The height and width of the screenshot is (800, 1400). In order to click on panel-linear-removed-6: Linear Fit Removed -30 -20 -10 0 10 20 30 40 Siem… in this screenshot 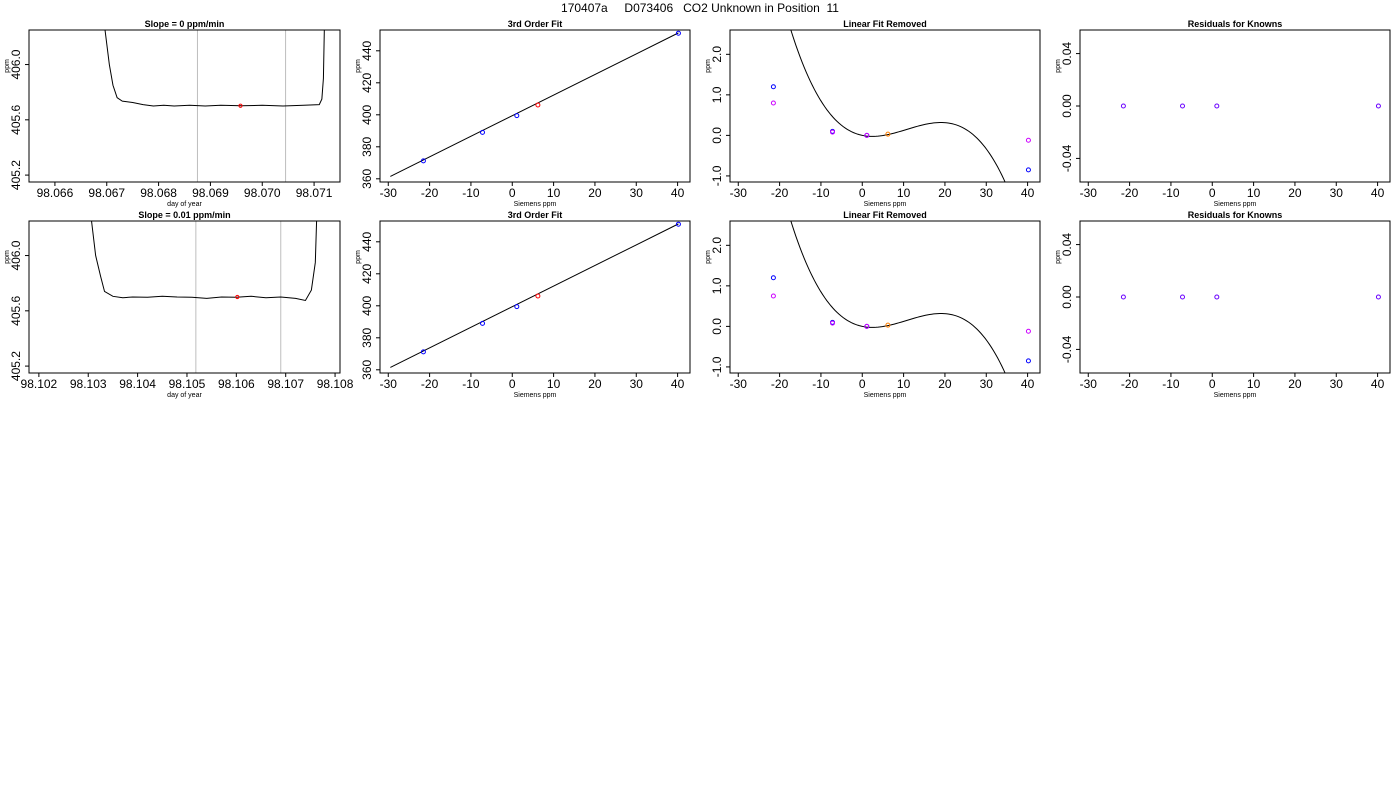, I will do `click(873, 304)`.